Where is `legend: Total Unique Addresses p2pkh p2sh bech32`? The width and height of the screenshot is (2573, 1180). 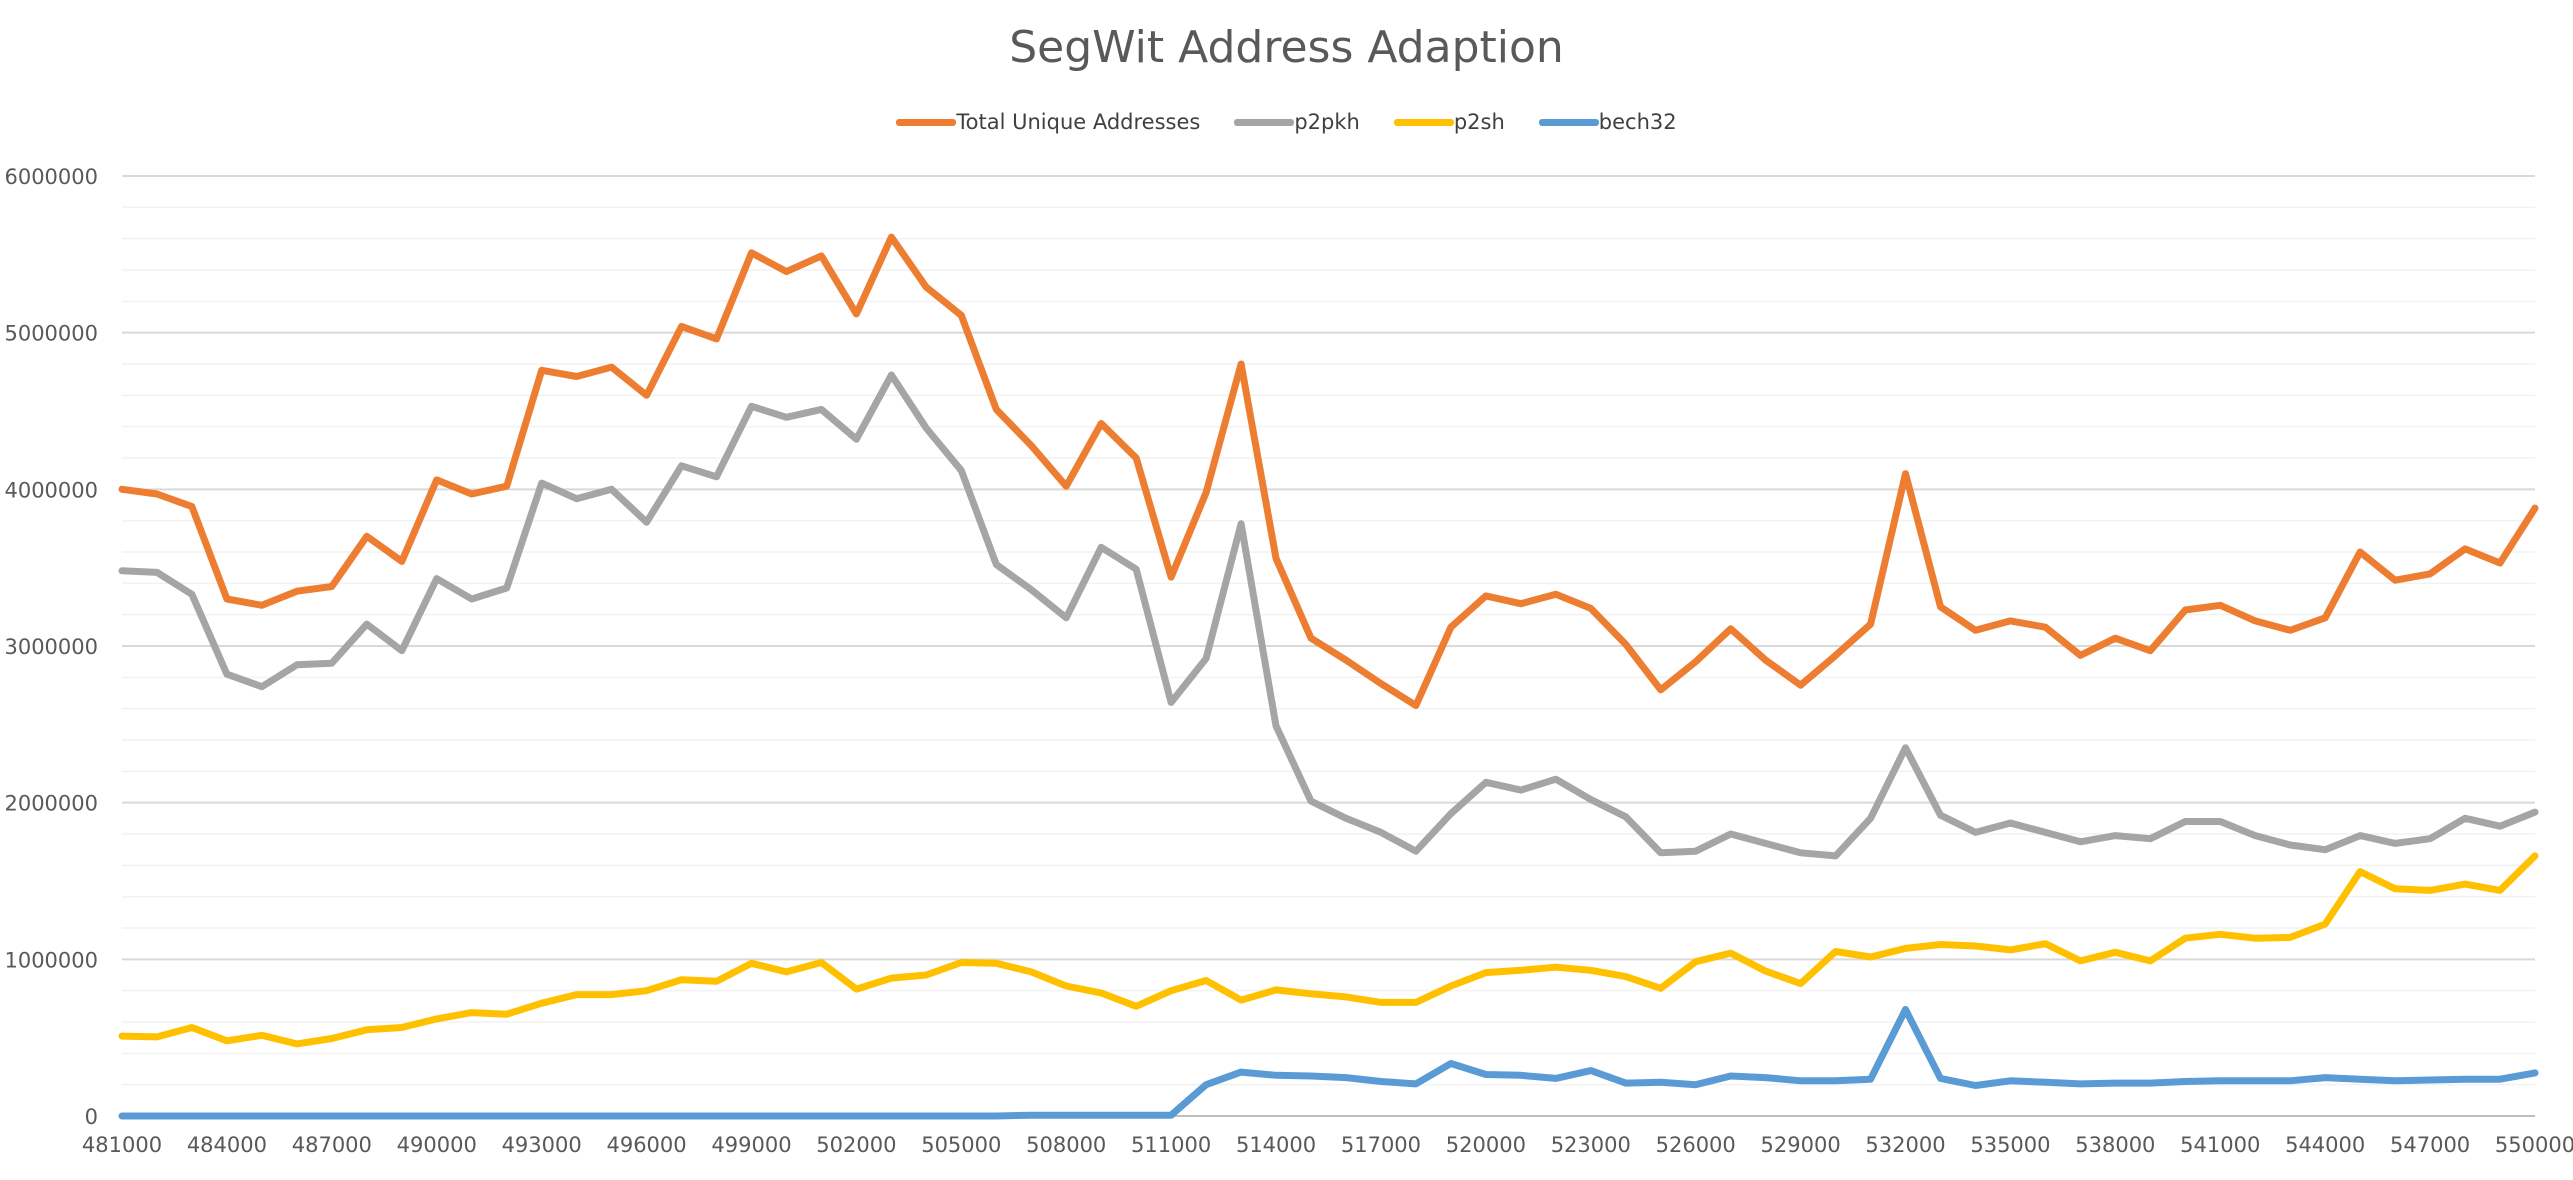 legend: Total Unique Addresses p2pkh p2sh bech32 is located at coordinates (1286, 122).